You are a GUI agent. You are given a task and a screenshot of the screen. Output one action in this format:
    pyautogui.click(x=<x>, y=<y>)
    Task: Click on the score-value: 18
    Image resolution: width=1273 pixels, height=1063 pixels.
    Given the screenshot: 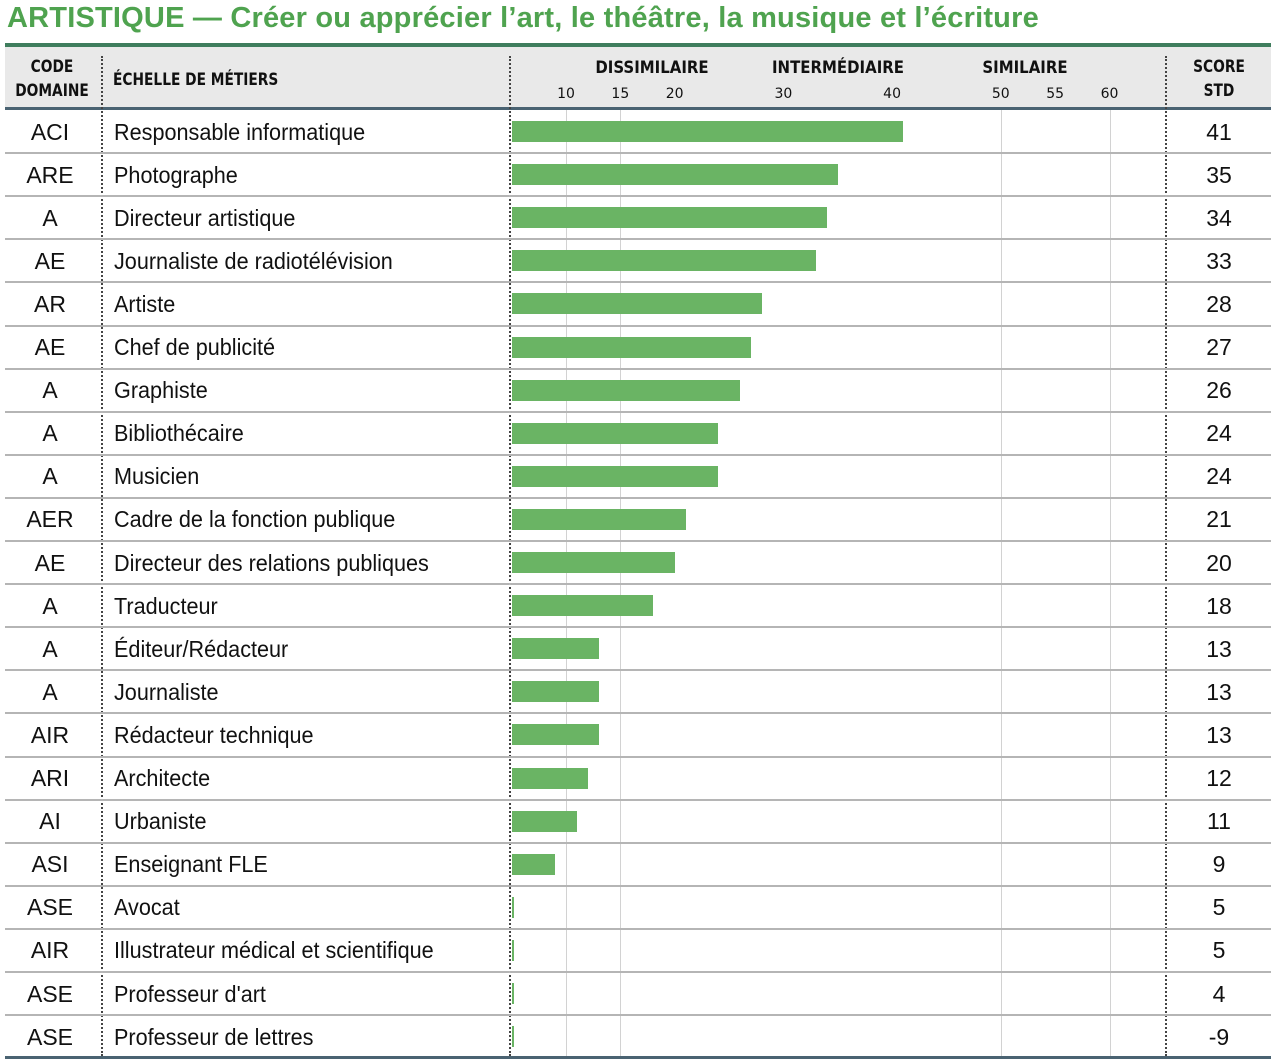 What is the action you would take?
    pyautogui.click(x=1219, y=605)
    